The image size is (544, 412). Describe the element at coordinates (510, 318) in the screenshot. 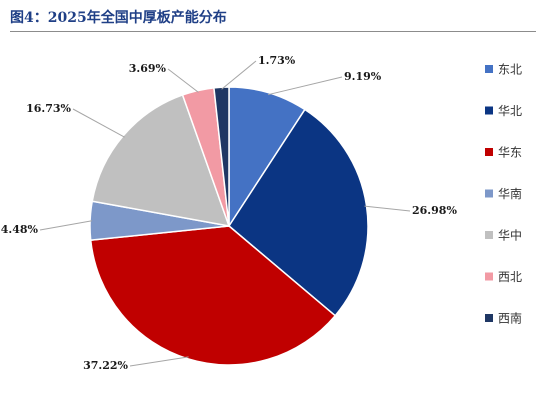

I see `legend-label-7: 西南` at that location.